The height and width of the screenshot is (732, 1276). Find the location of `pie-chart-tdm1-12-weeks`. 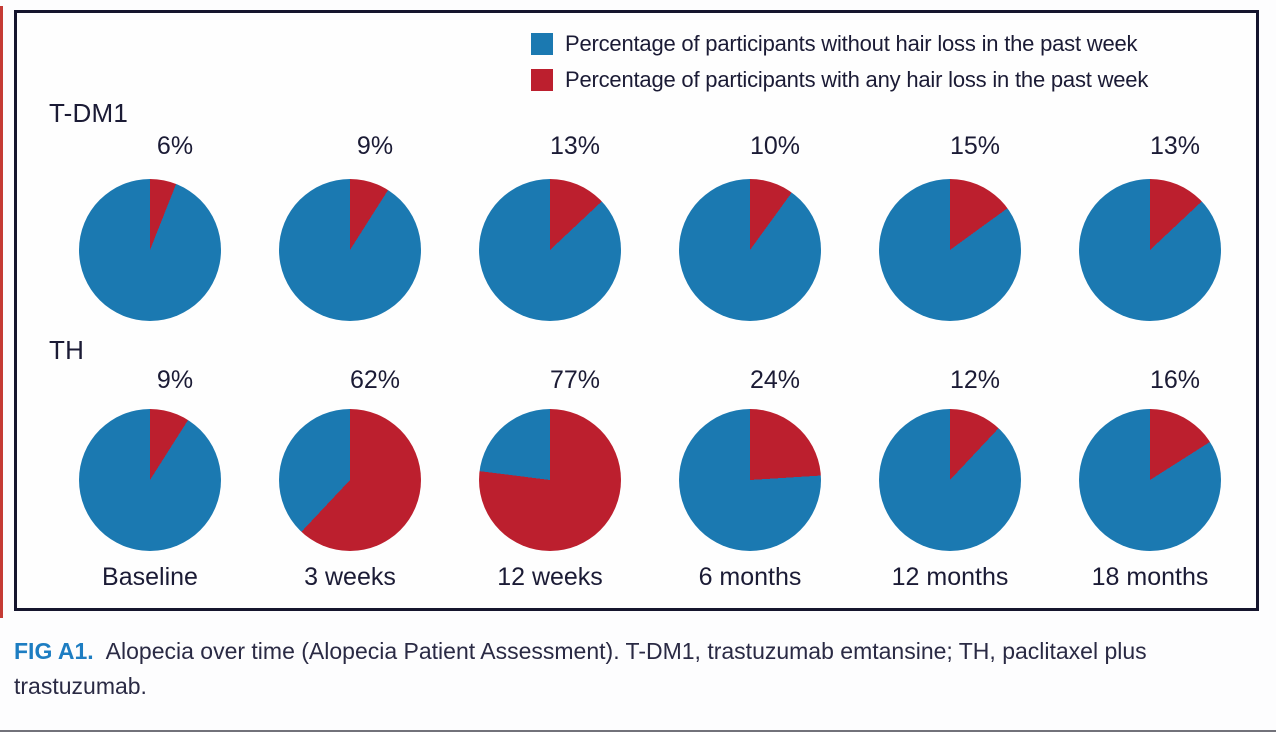

pie-chart-tdm1-12-weeks is located at coordinates (550, 250).